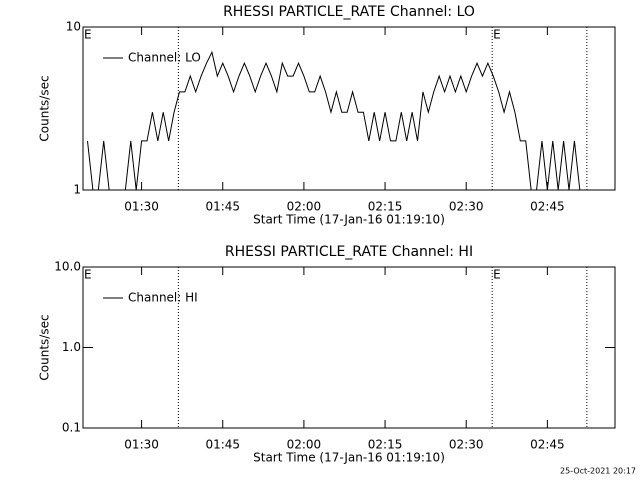  I want to click on legend-label: Channel: LO, so click(164, 58).